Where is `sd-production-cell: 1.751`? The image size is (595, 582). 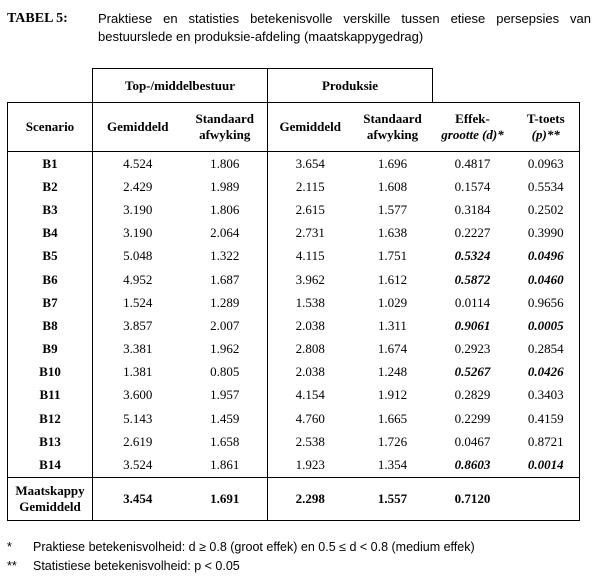
sd-production-cell: 1.751 is located at coordinates (392, 256).